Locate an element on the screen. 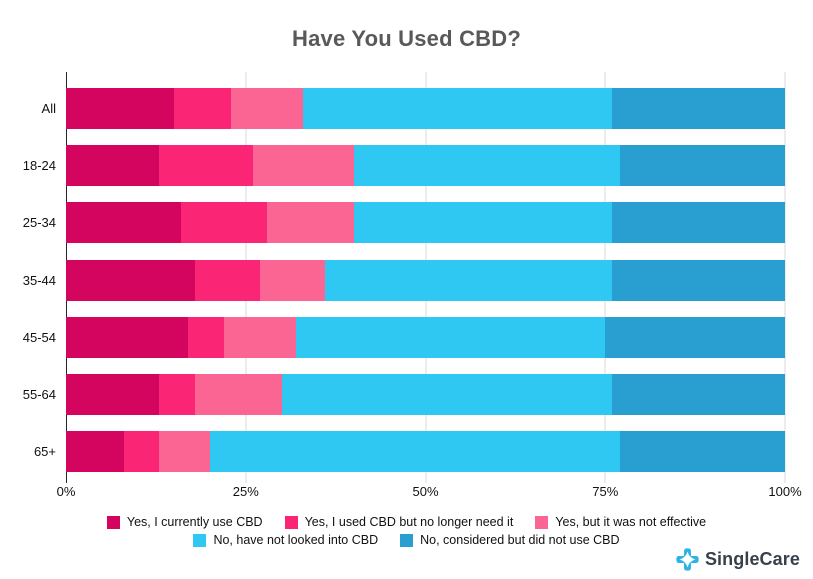 The image size is (813, 579). category-label: All is located at coordinates (48, 108).